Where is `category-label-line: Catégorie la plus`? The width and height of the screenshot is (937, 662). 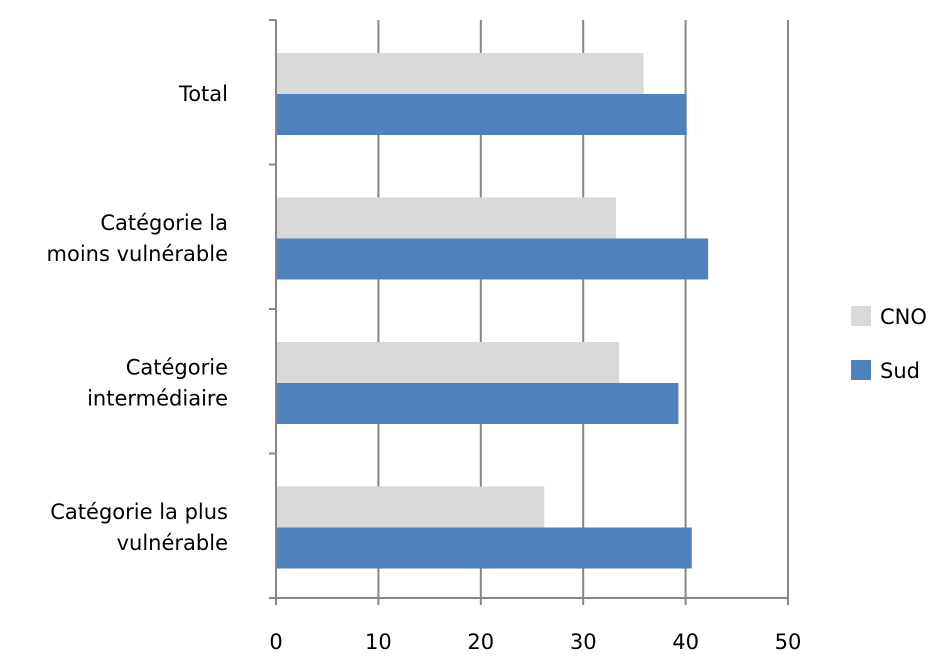 category-label-line: Catégorie la plus is located at coordinates (139, 512).